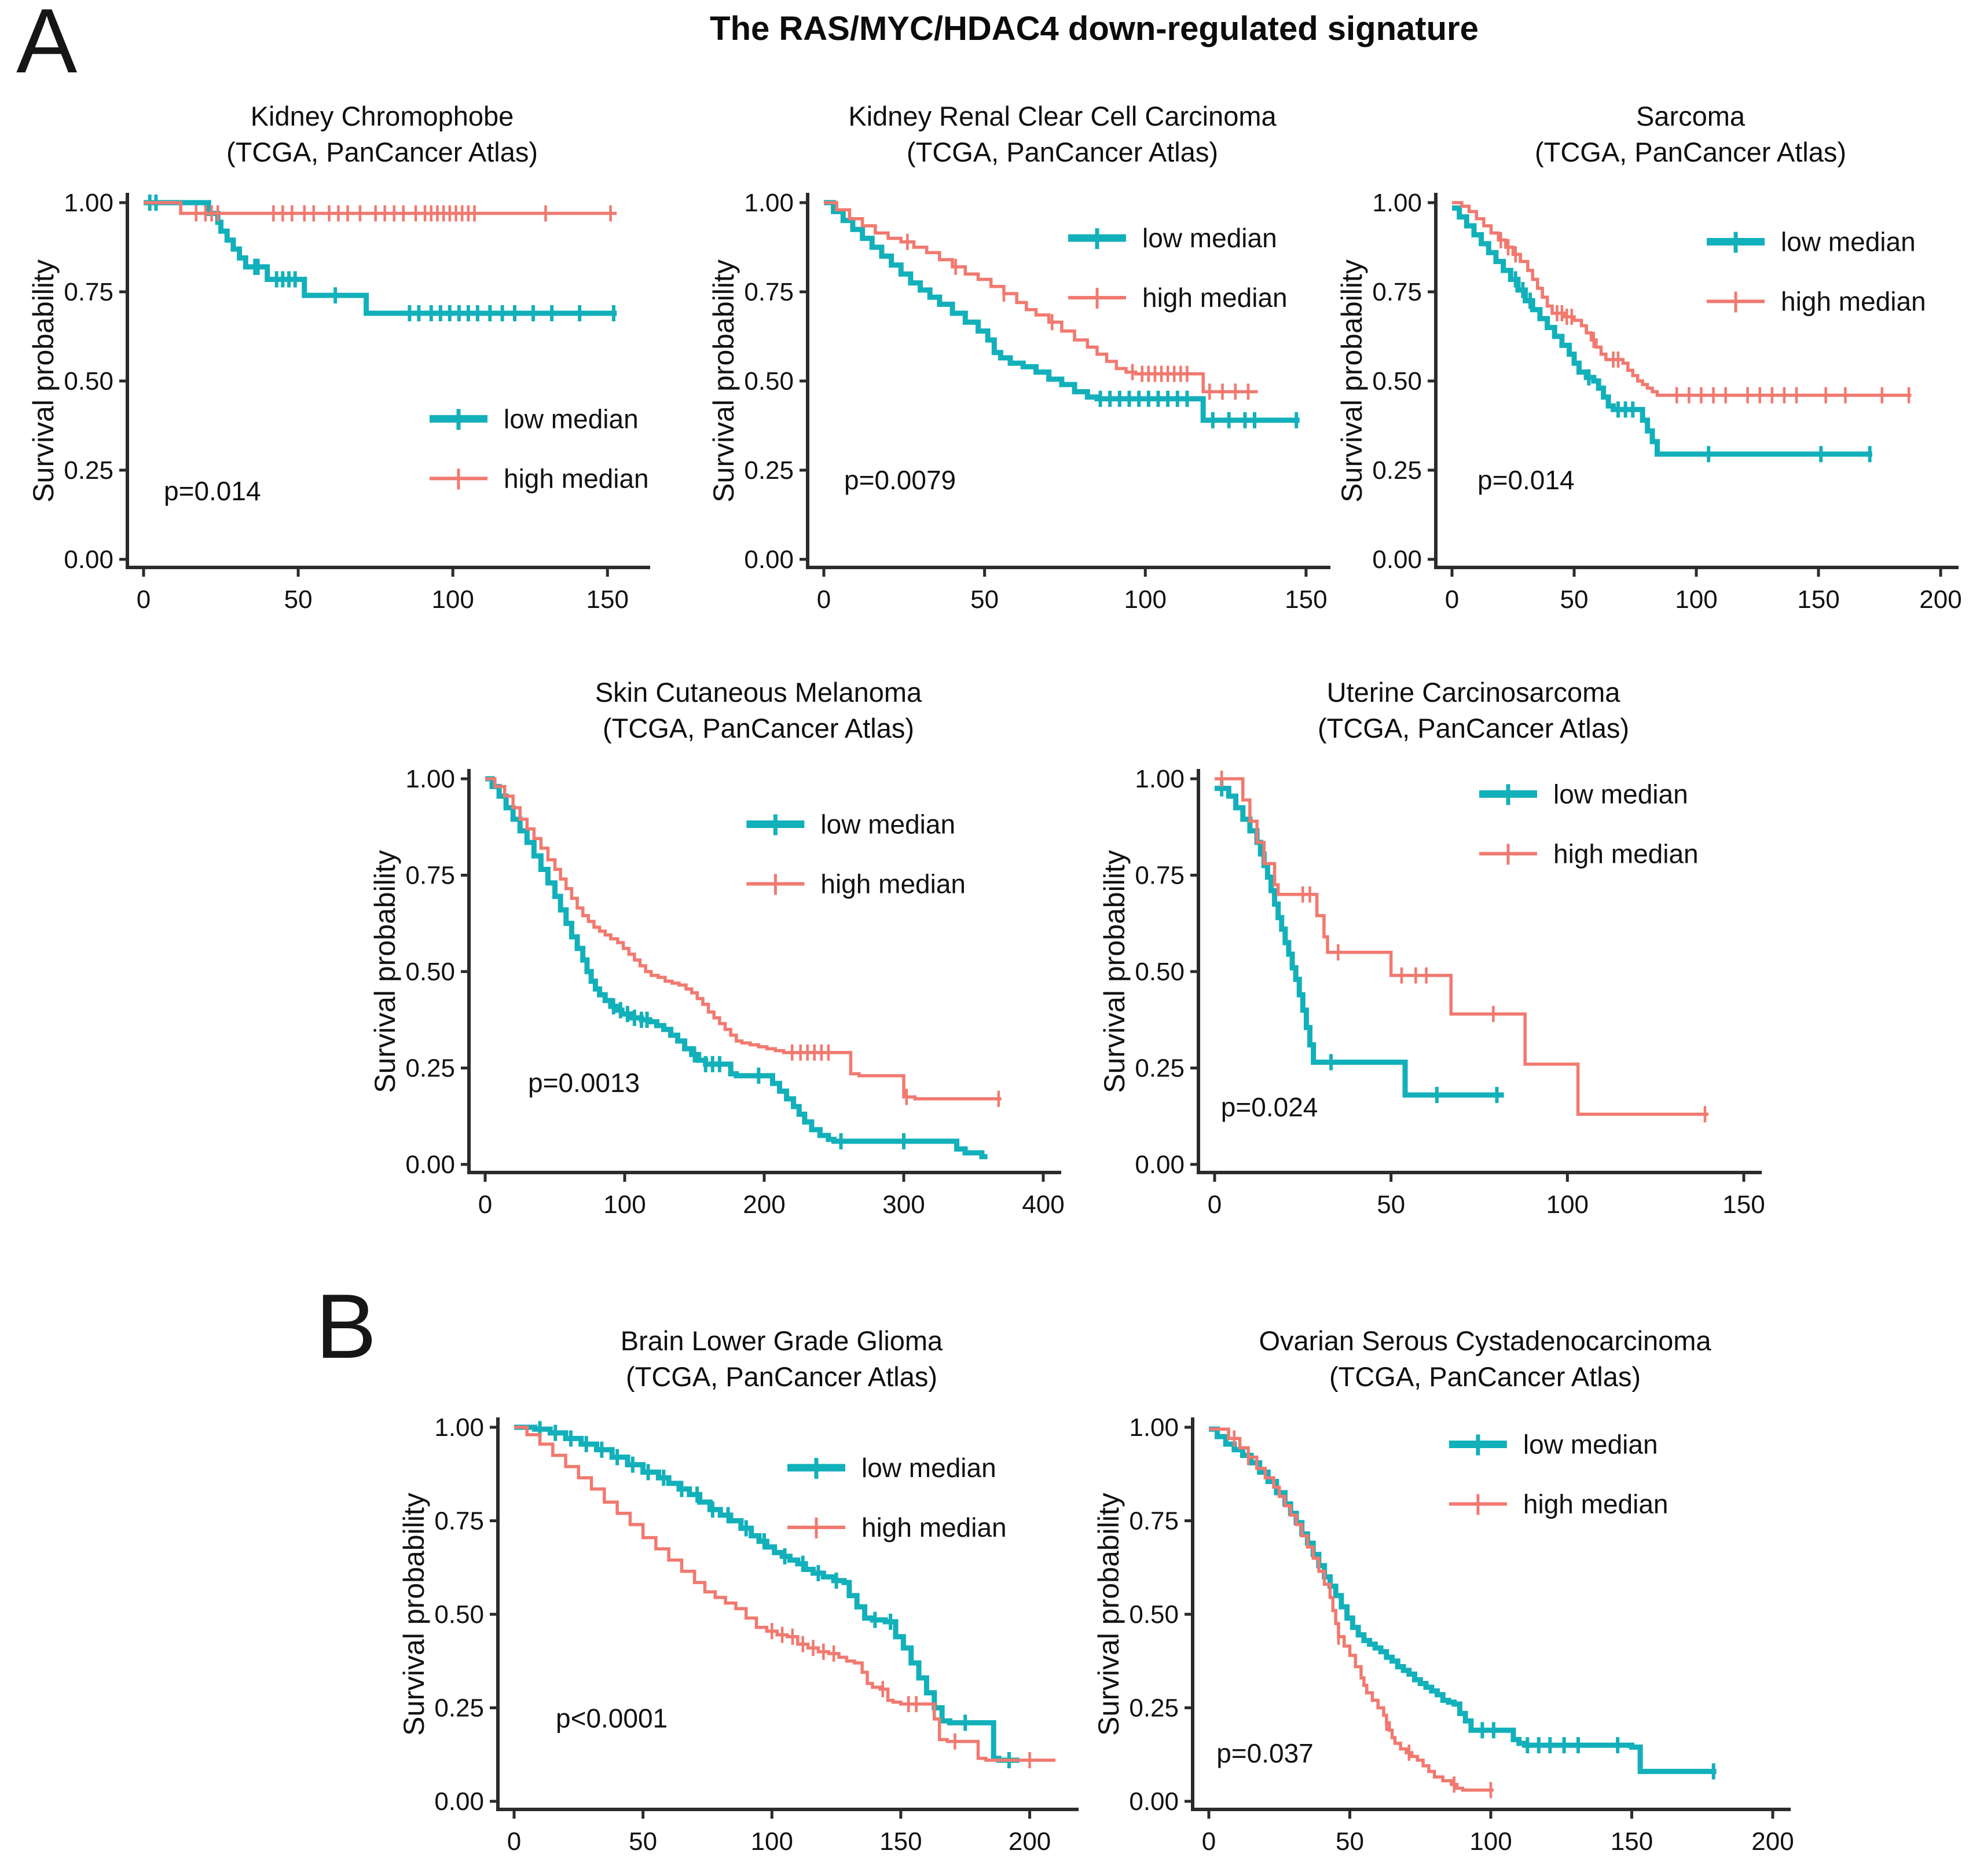 The image size is (1980, 1876). Describe the element at coordinates (346, 1327) in the screenshot. I see `panel-b-label: B` at that location.